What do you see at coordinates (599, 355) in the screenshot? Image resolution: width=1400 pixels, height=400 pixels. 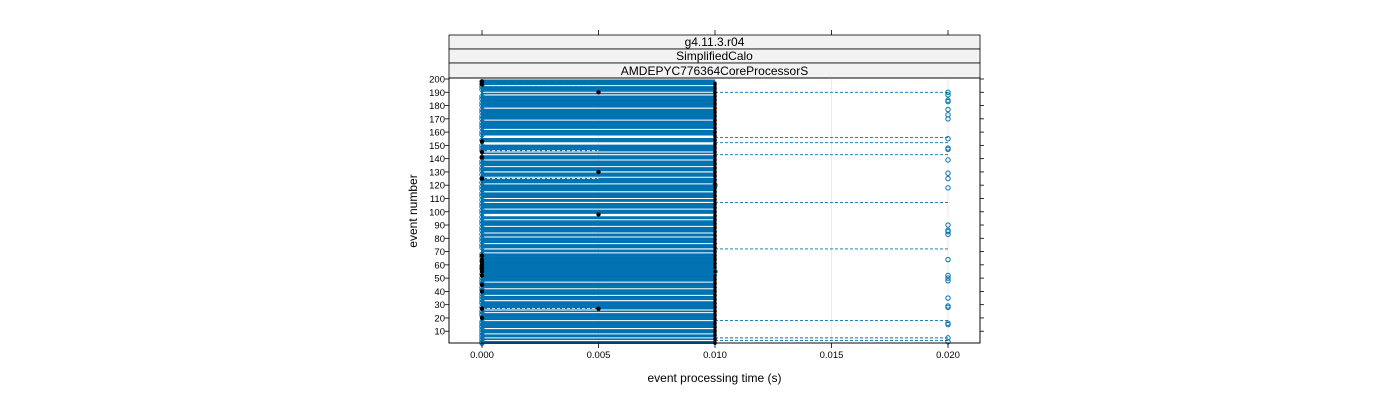 I see `x-tick-label: 0.005` at bounding box center [599, 355].